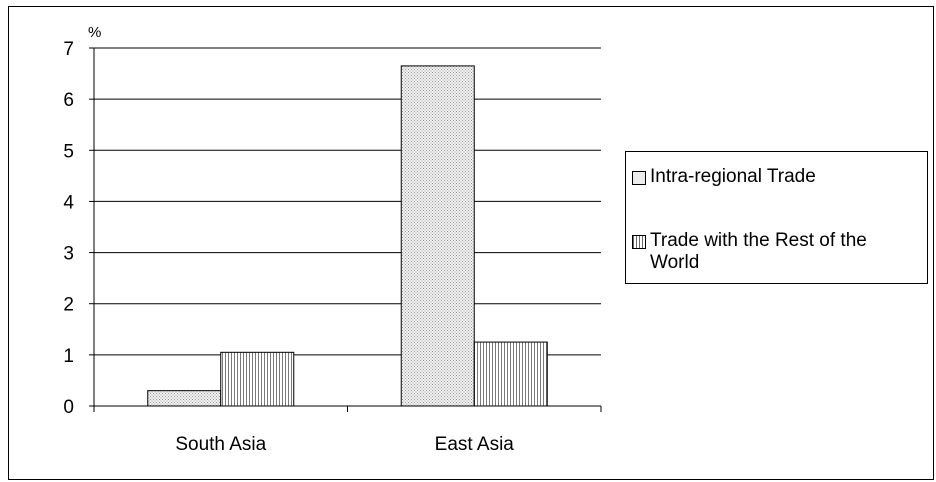 Image resolution: width=936 pixels, height=482 pixels. What do you see at coordinates (733, 176) in the screenshot?
I see `legend-label: Intra-regional Trade` at bounding box center [733, 176].